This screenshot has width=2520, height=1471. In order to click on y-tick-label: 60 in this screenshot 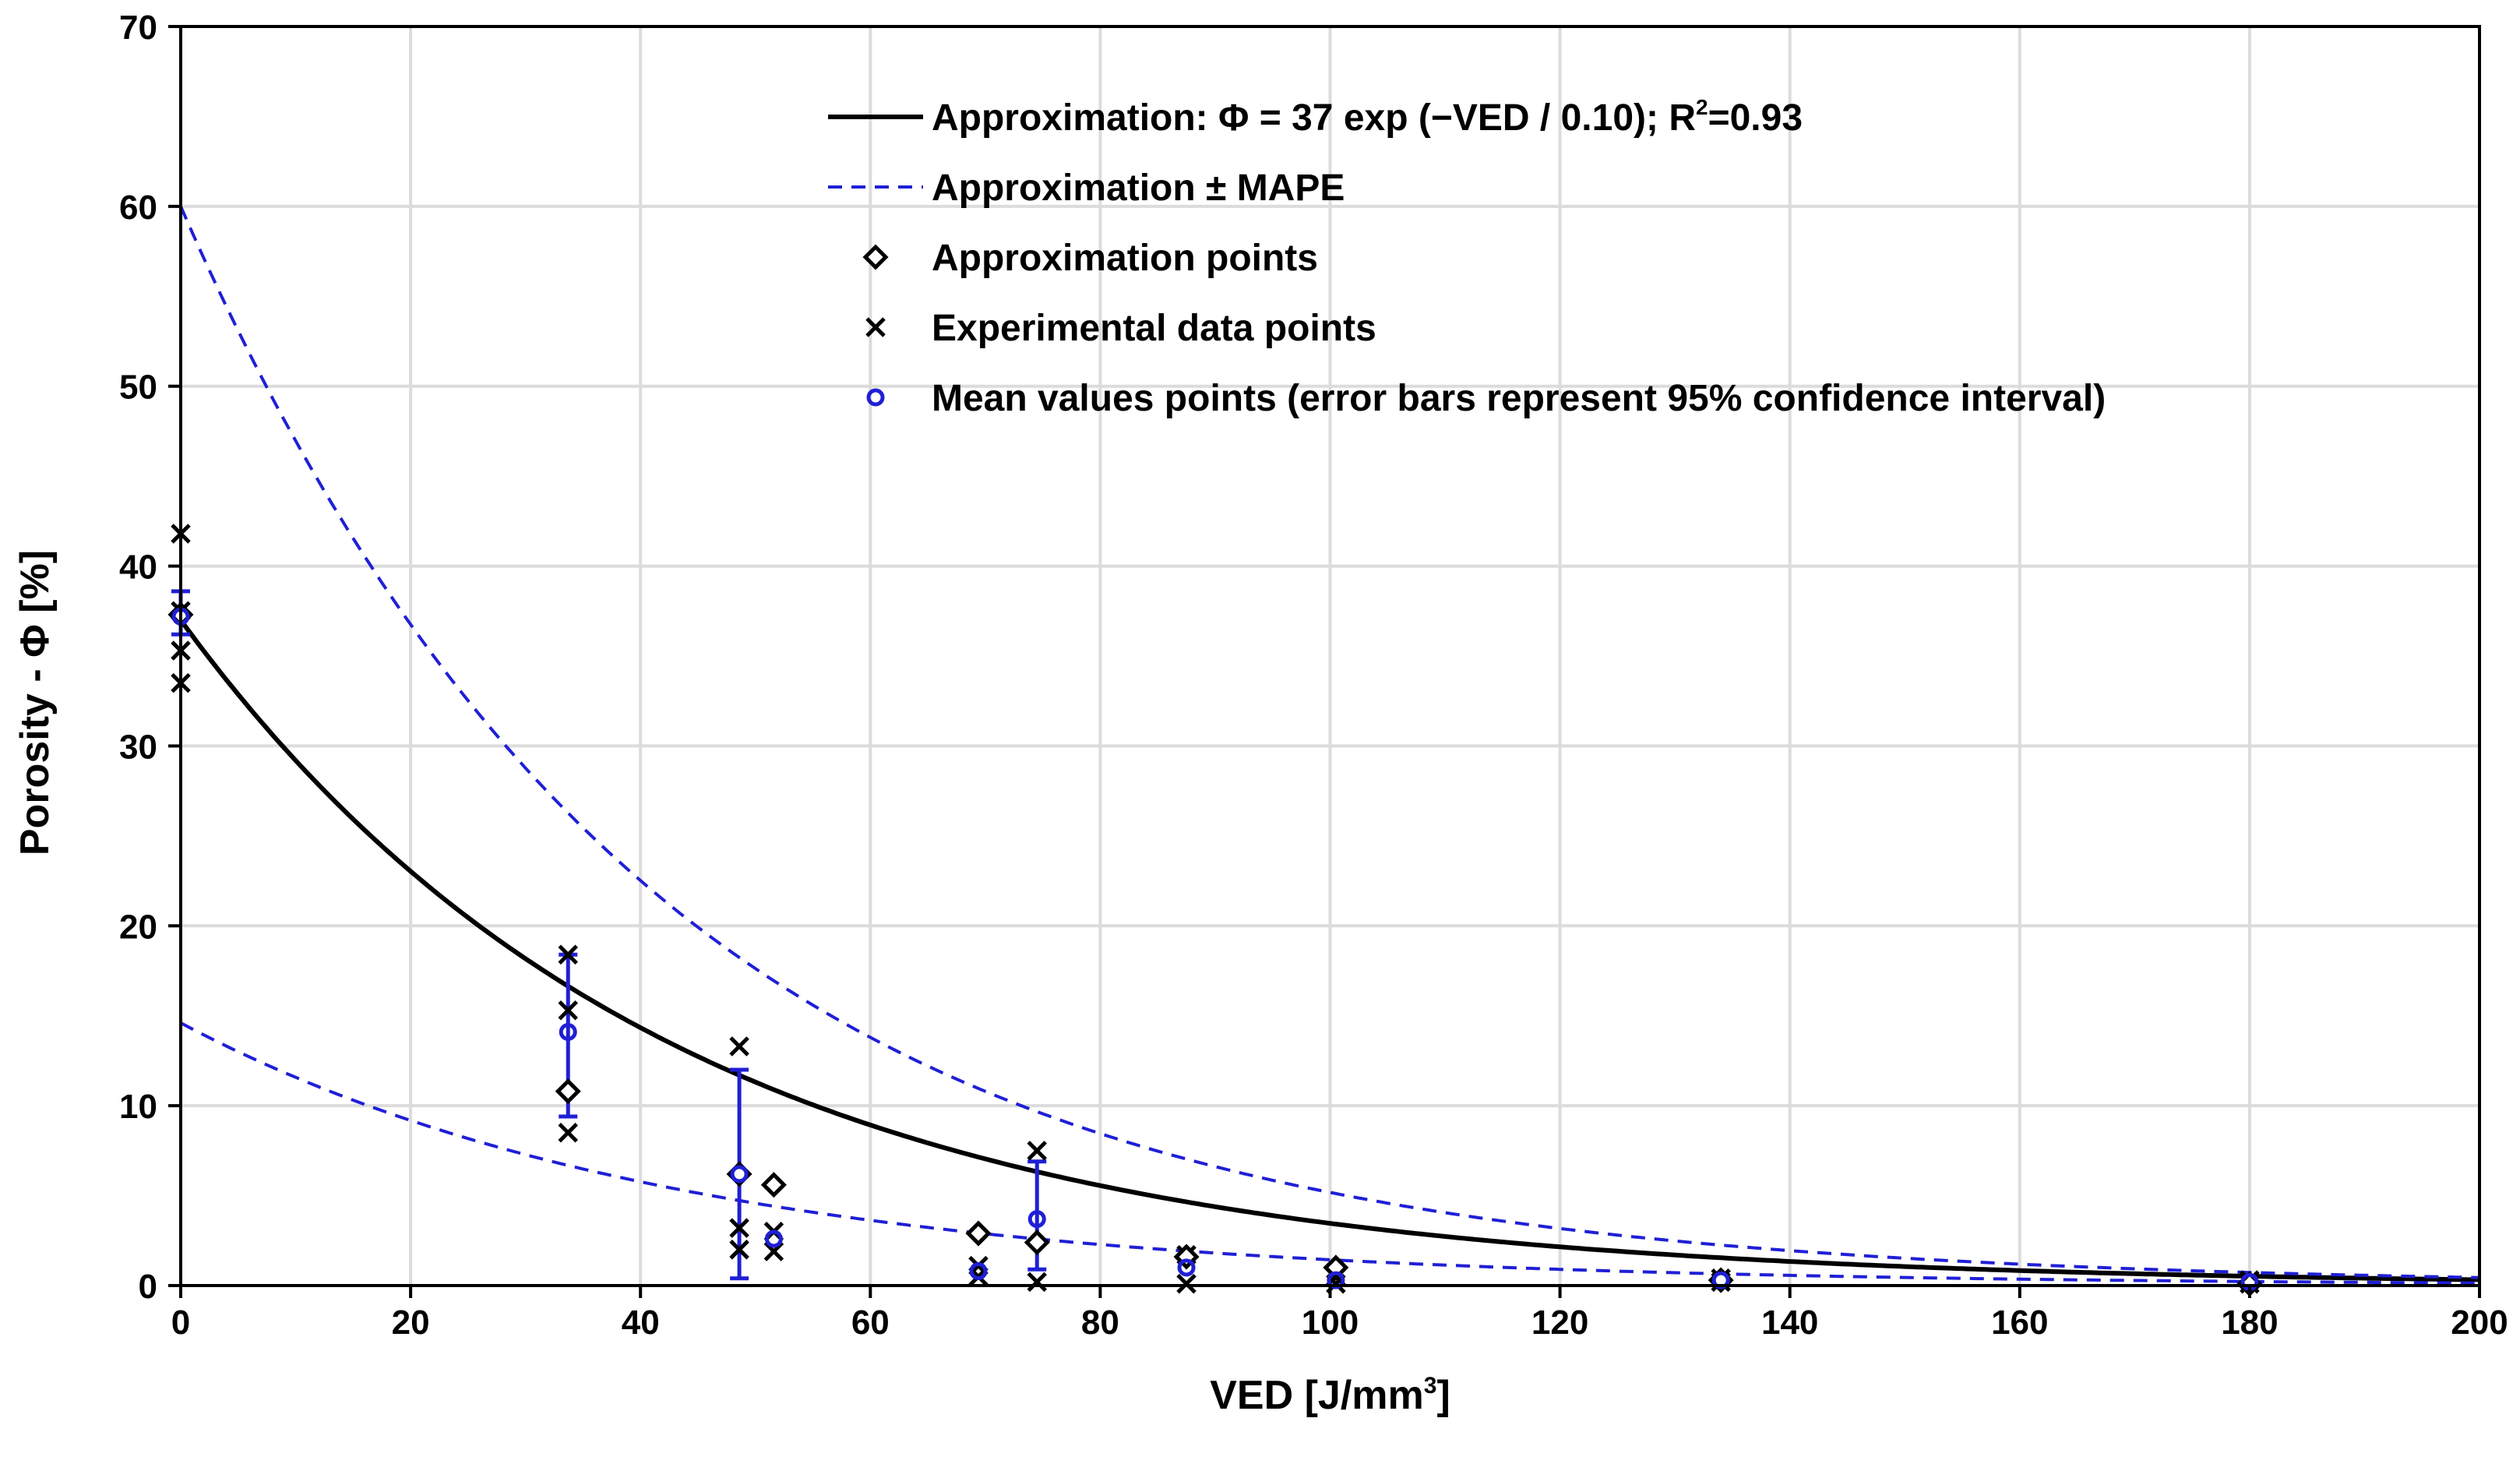, I will do `click(138, 208)`.